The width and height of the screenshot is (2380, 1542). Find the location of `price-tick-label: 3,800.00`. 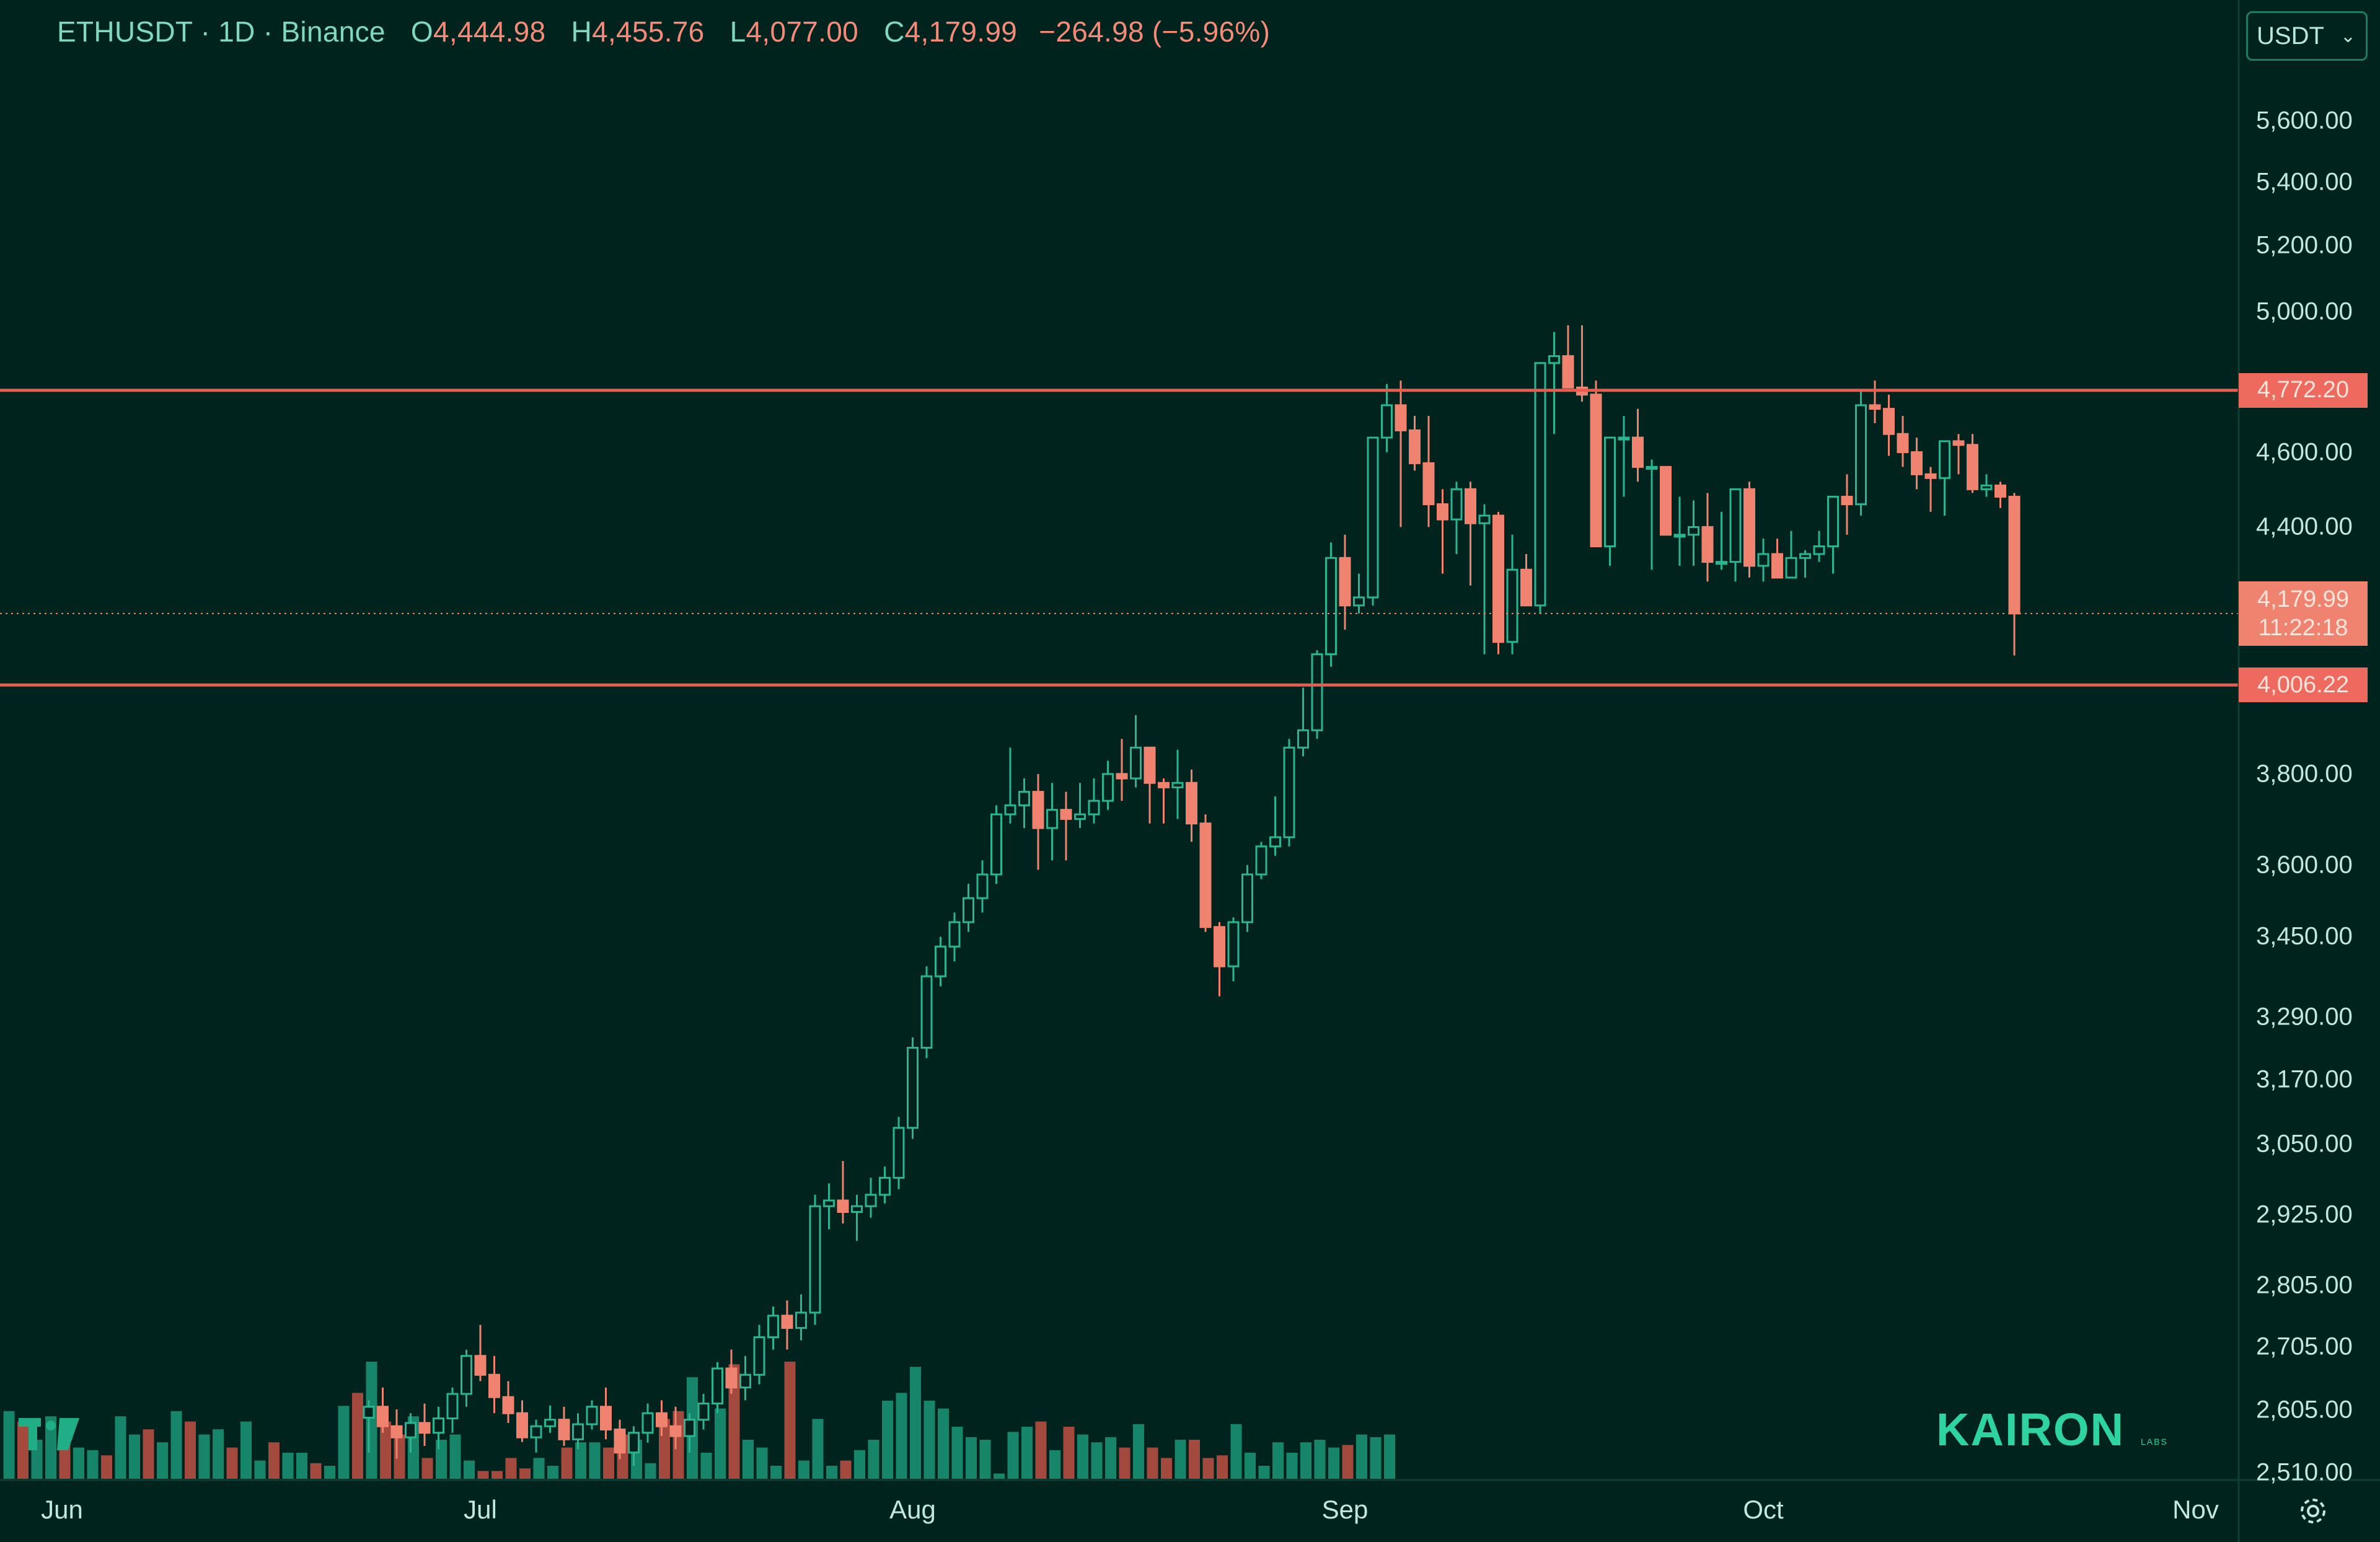

price-tick-label: 3,800.00 is located at coordinates (2304, 774).